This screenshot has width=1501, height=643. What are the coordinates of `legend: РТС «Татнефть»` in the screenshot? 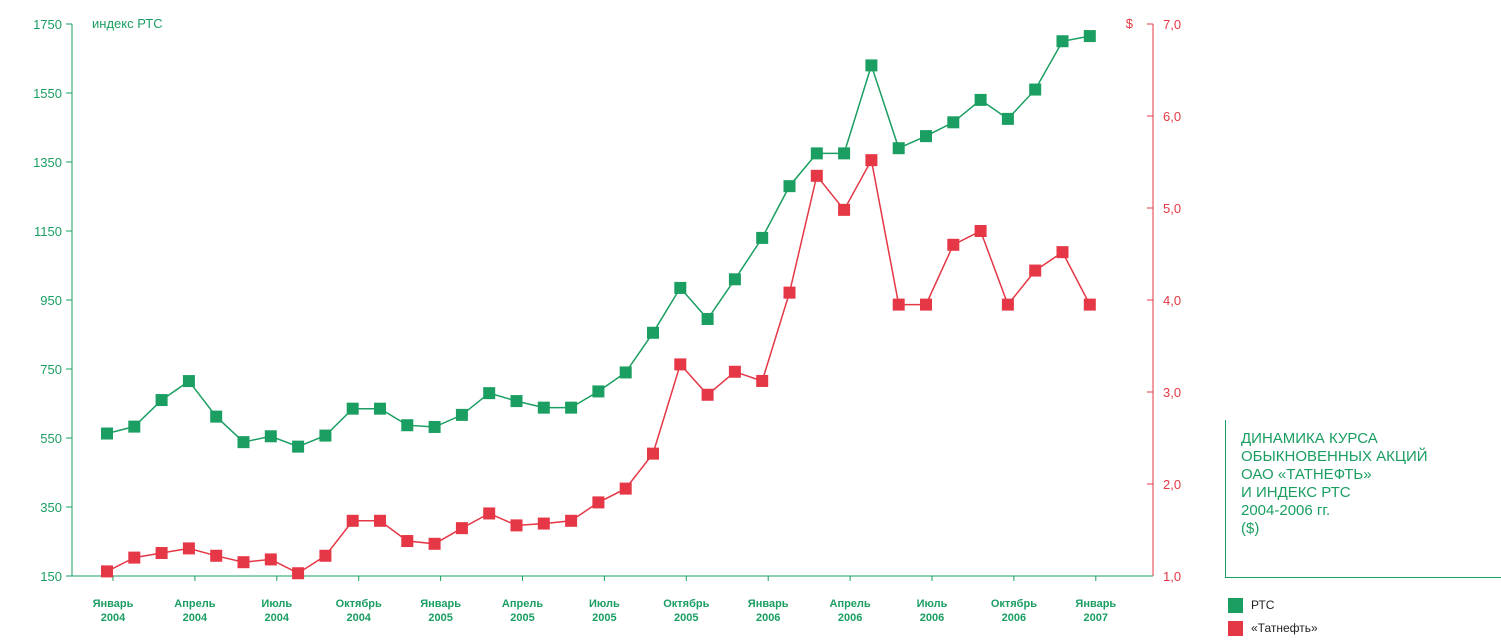 It's located at (1273, 618).